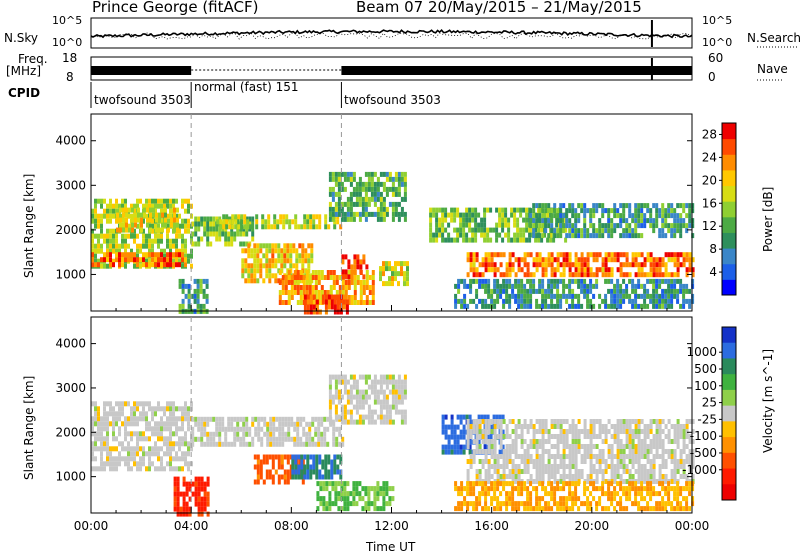 Image resolution: width=800 pixels, height=558 pixels. I want to click on velocity-colorbar-swatch, so click(729, 445).